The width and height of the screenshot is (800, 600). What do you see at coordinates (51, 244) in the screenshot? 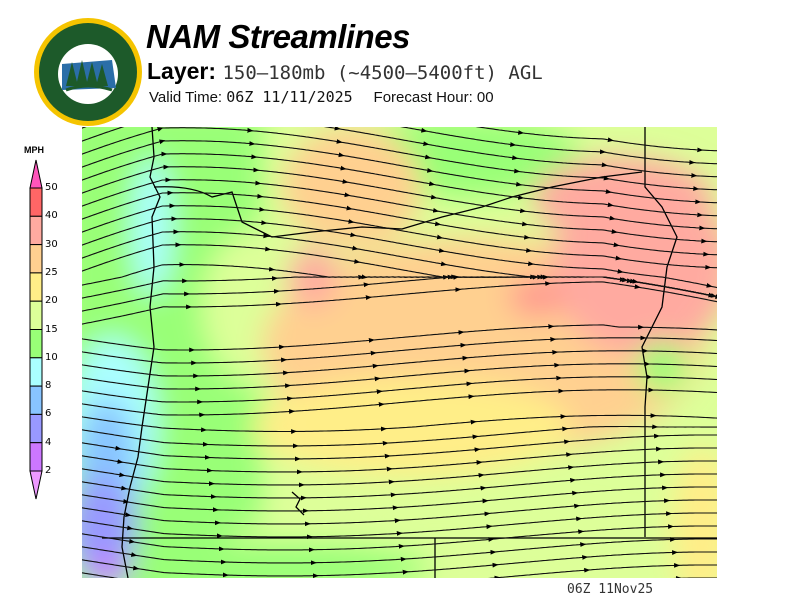
I see `legend-tick-label: 30` at bounding box center [51, 244].